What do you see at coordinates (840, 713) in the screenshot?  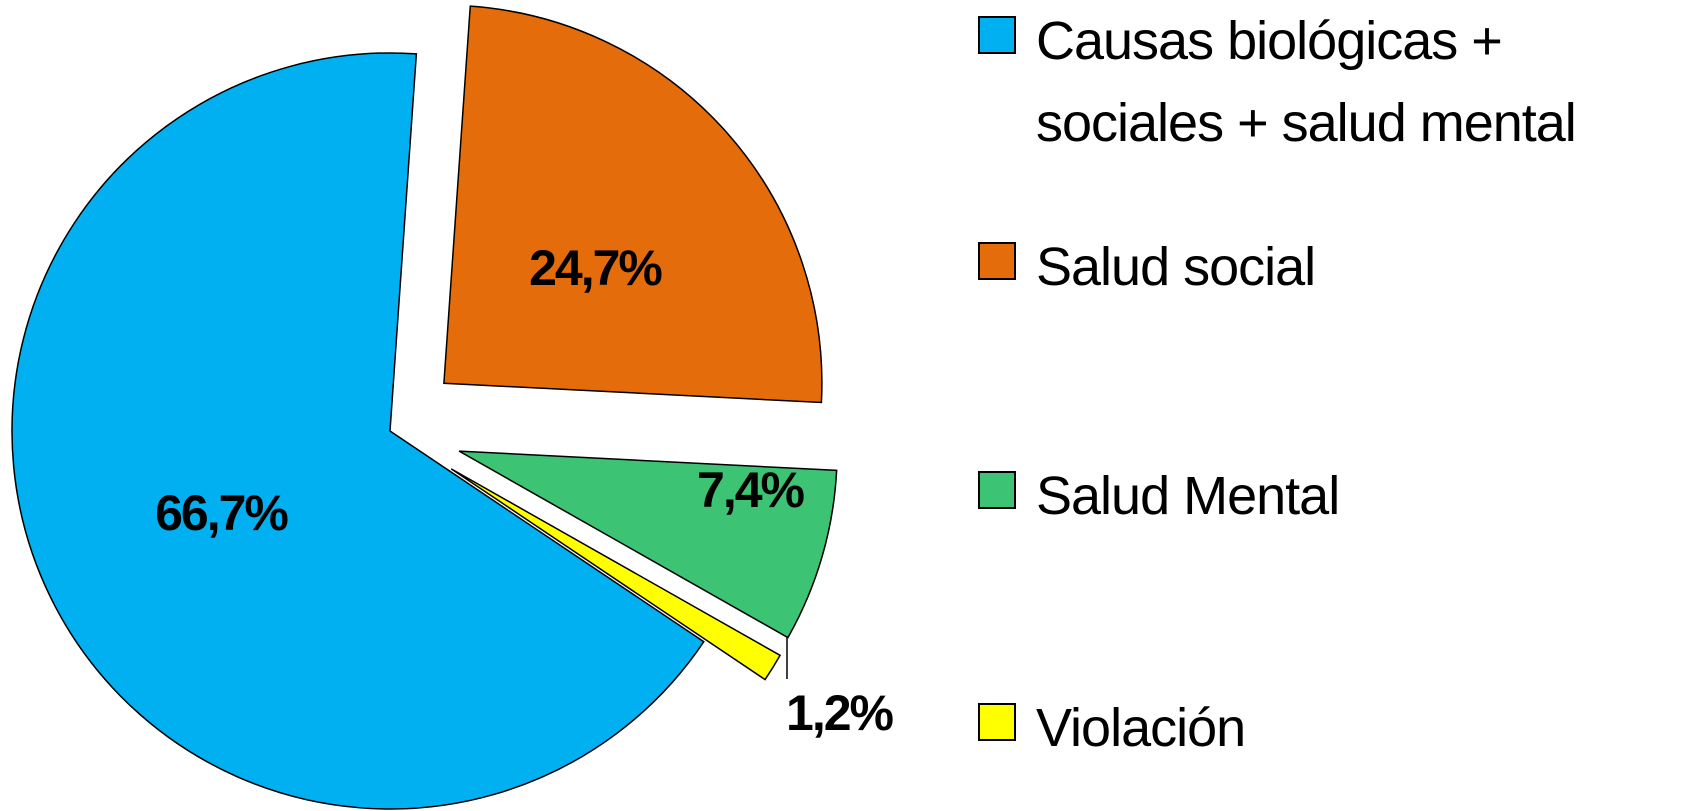 I see `data-label: 1,2%` at bounding box center [840, 713].